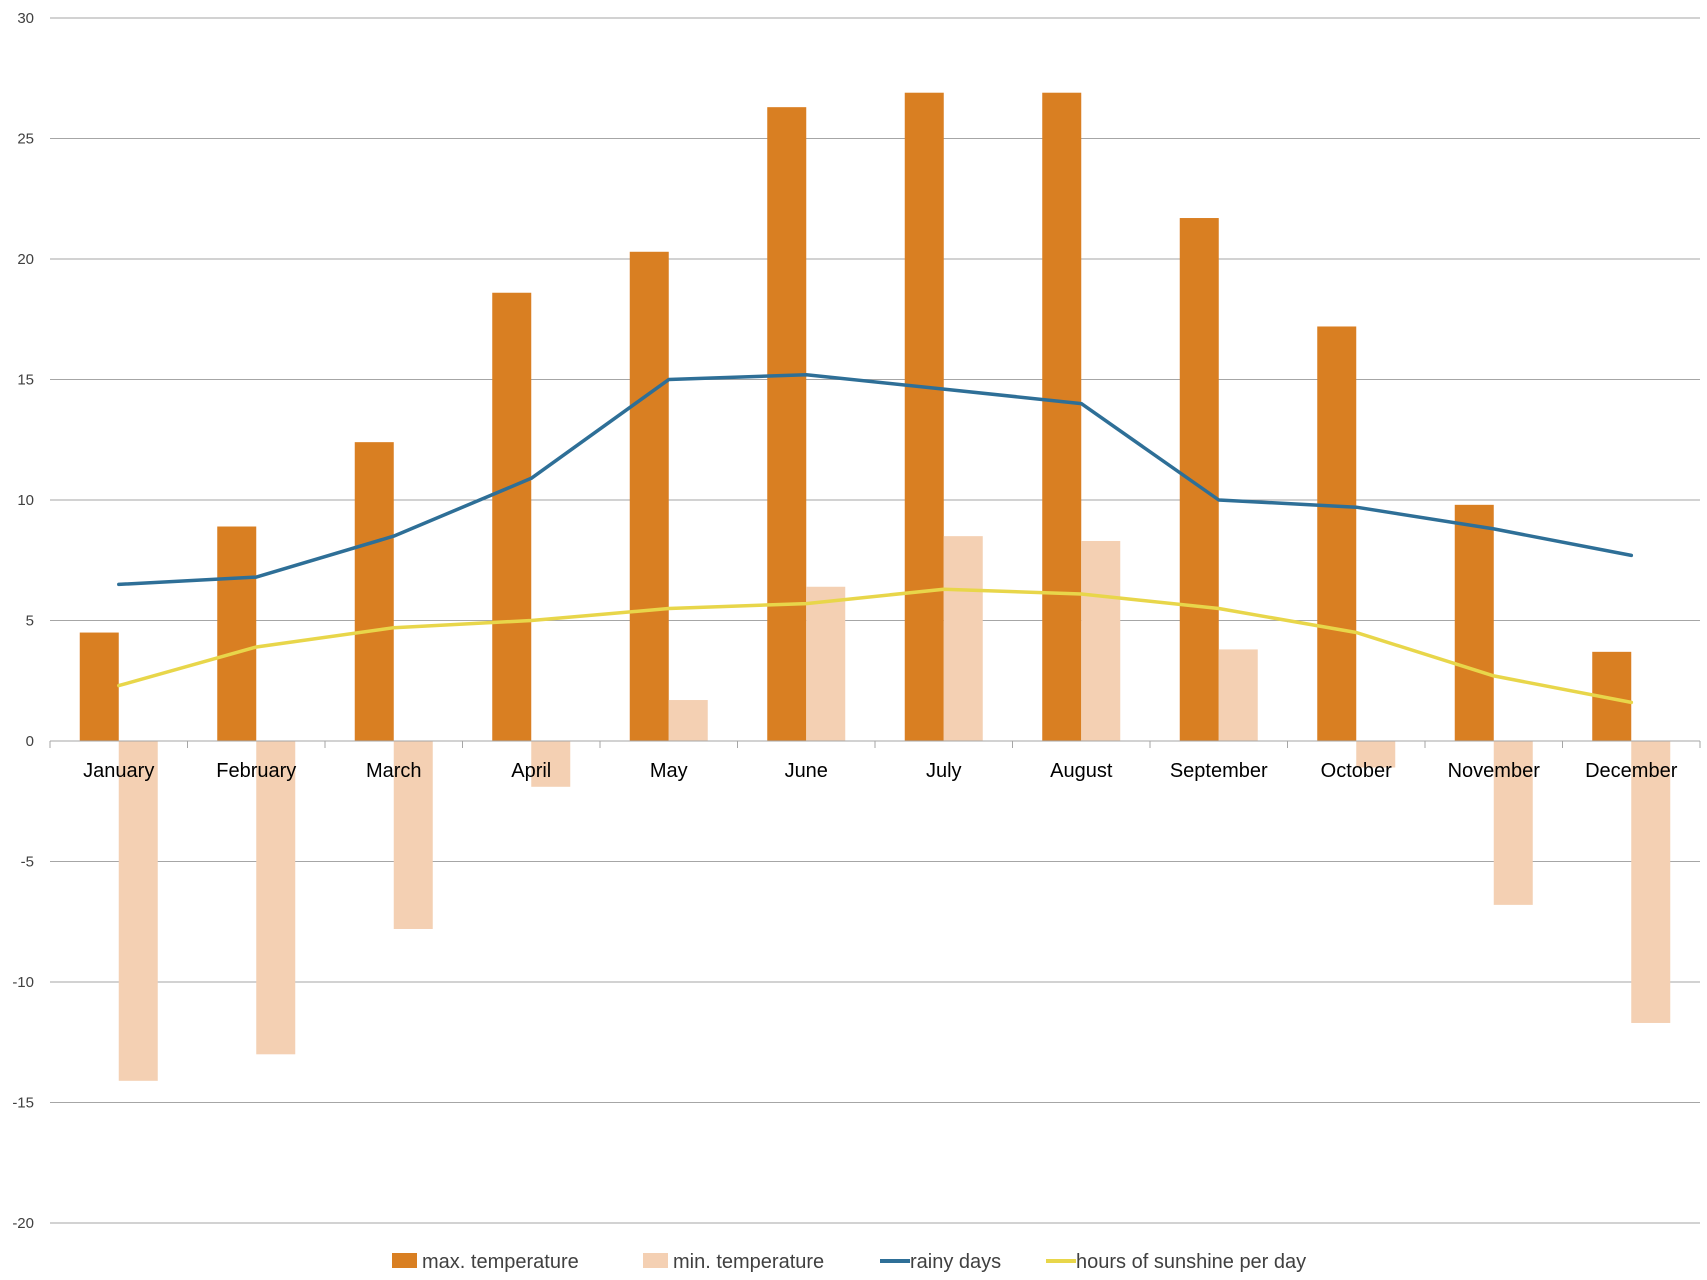 The height and width of the screenshot is (1280, 1707). Describe the element at coordinates (23, 621) in the screenshot. I see `y-axis-ticks: 30 25 20 15 10 5 0 -5 -10 -15 -20` at that location.